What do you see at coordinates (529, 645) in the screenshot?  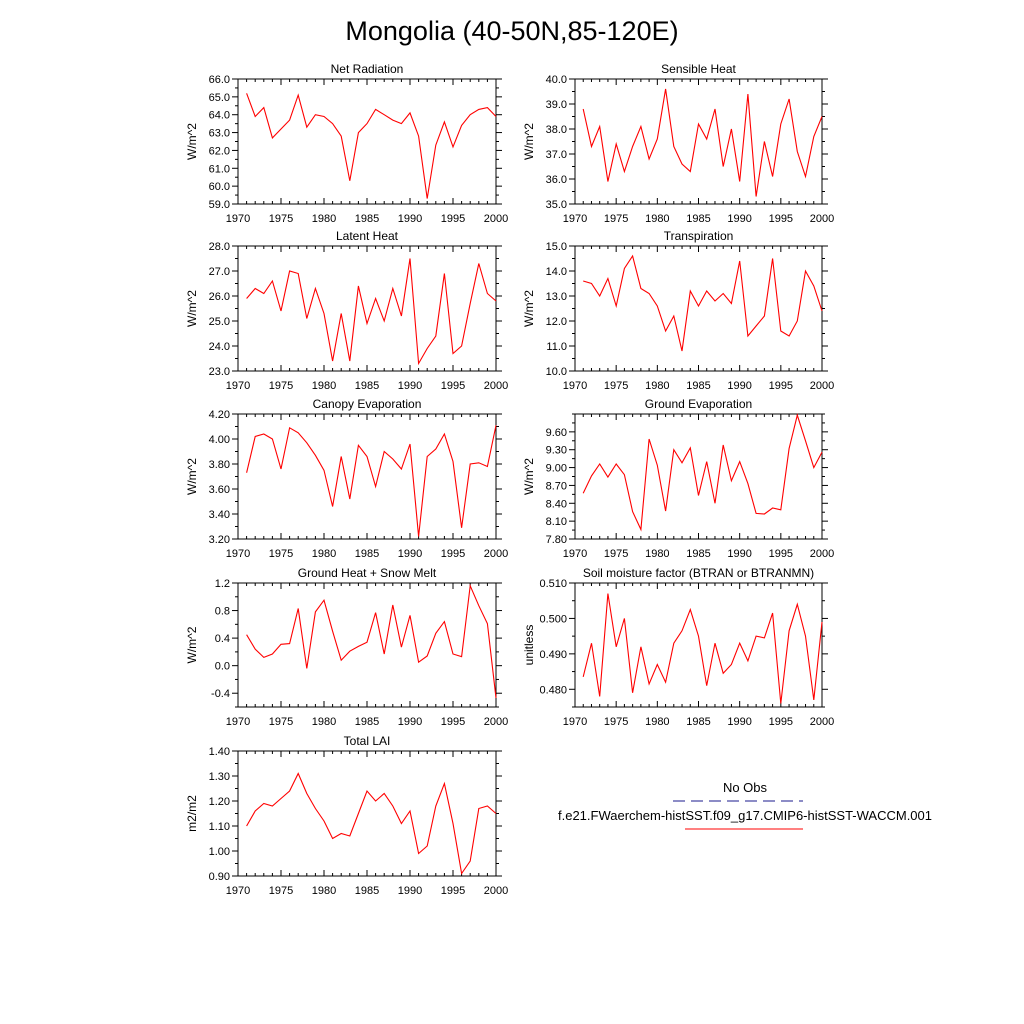 I see `y-axis-label: unitless` at bounding box center [529, 645].